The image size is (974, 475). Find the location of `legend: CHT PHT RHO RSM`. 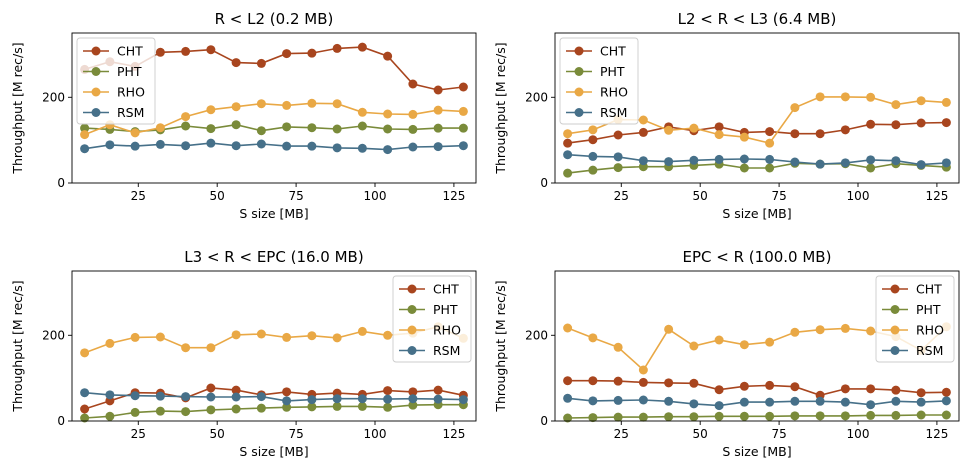

legend: CHT PHT RHO RSM is located at coordinates (432, 319).